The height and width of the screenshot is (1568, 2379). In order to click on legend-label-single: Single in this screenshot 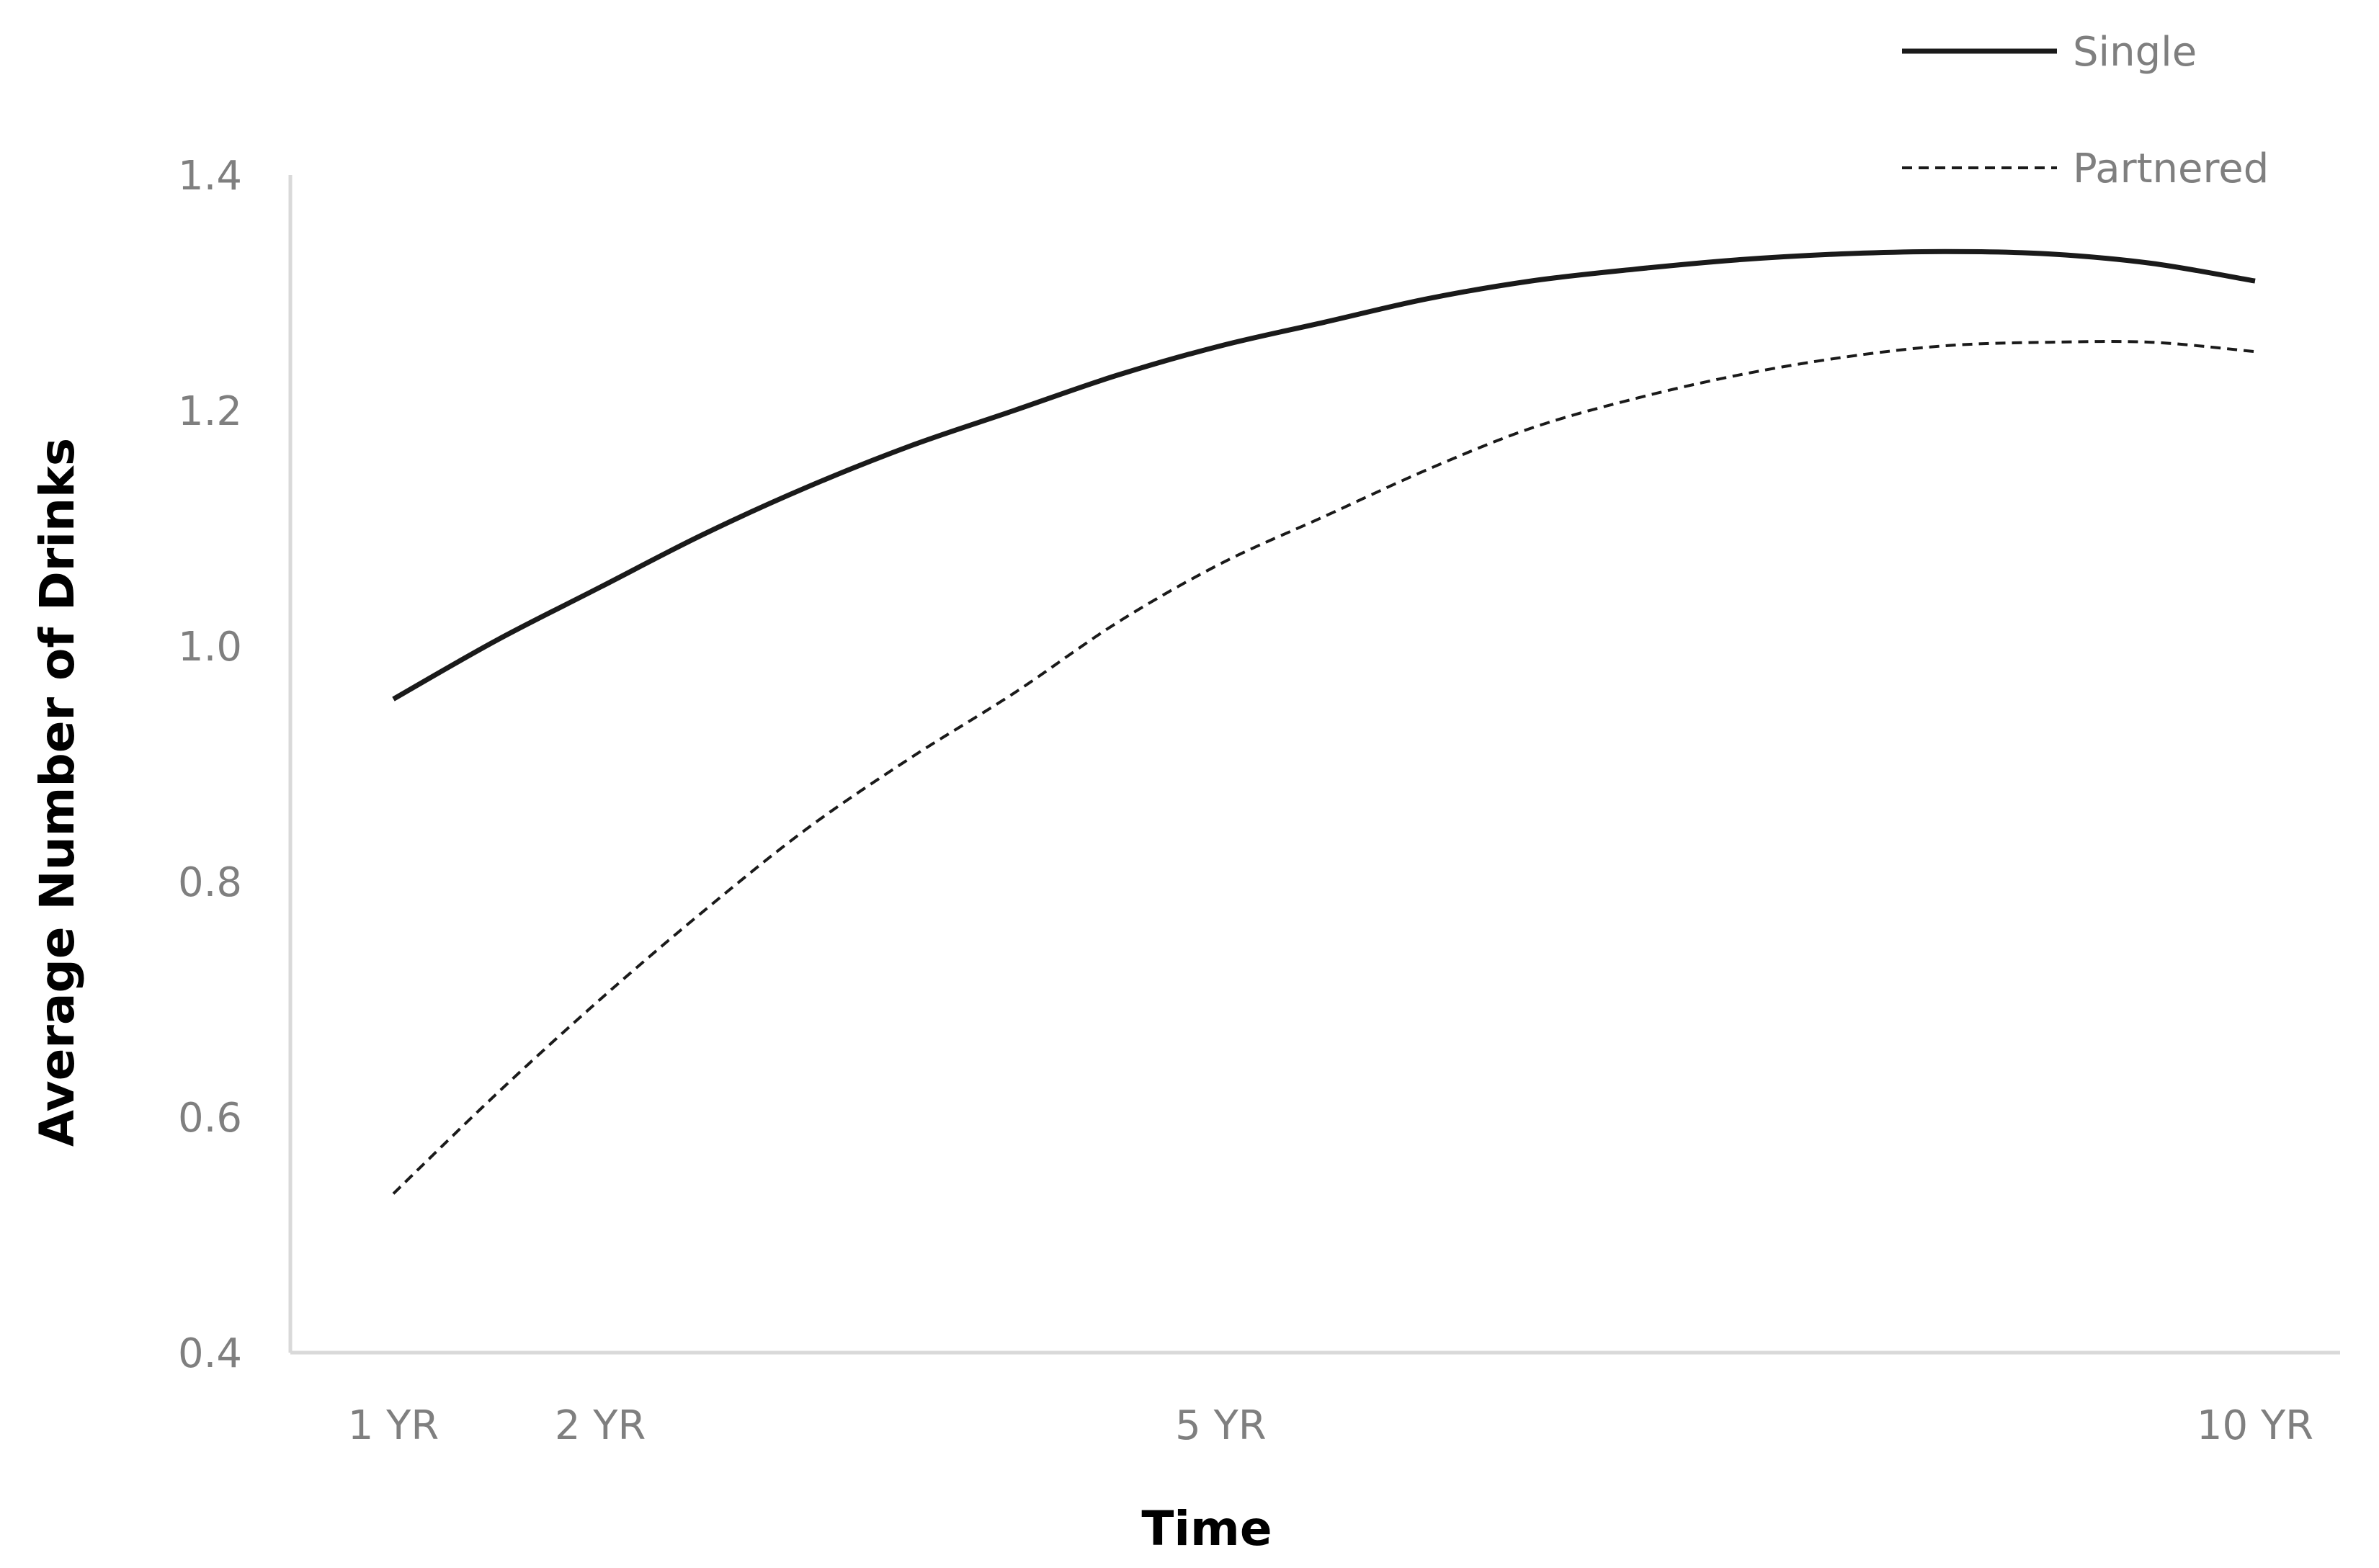, I will do `click(2135, 52)`.